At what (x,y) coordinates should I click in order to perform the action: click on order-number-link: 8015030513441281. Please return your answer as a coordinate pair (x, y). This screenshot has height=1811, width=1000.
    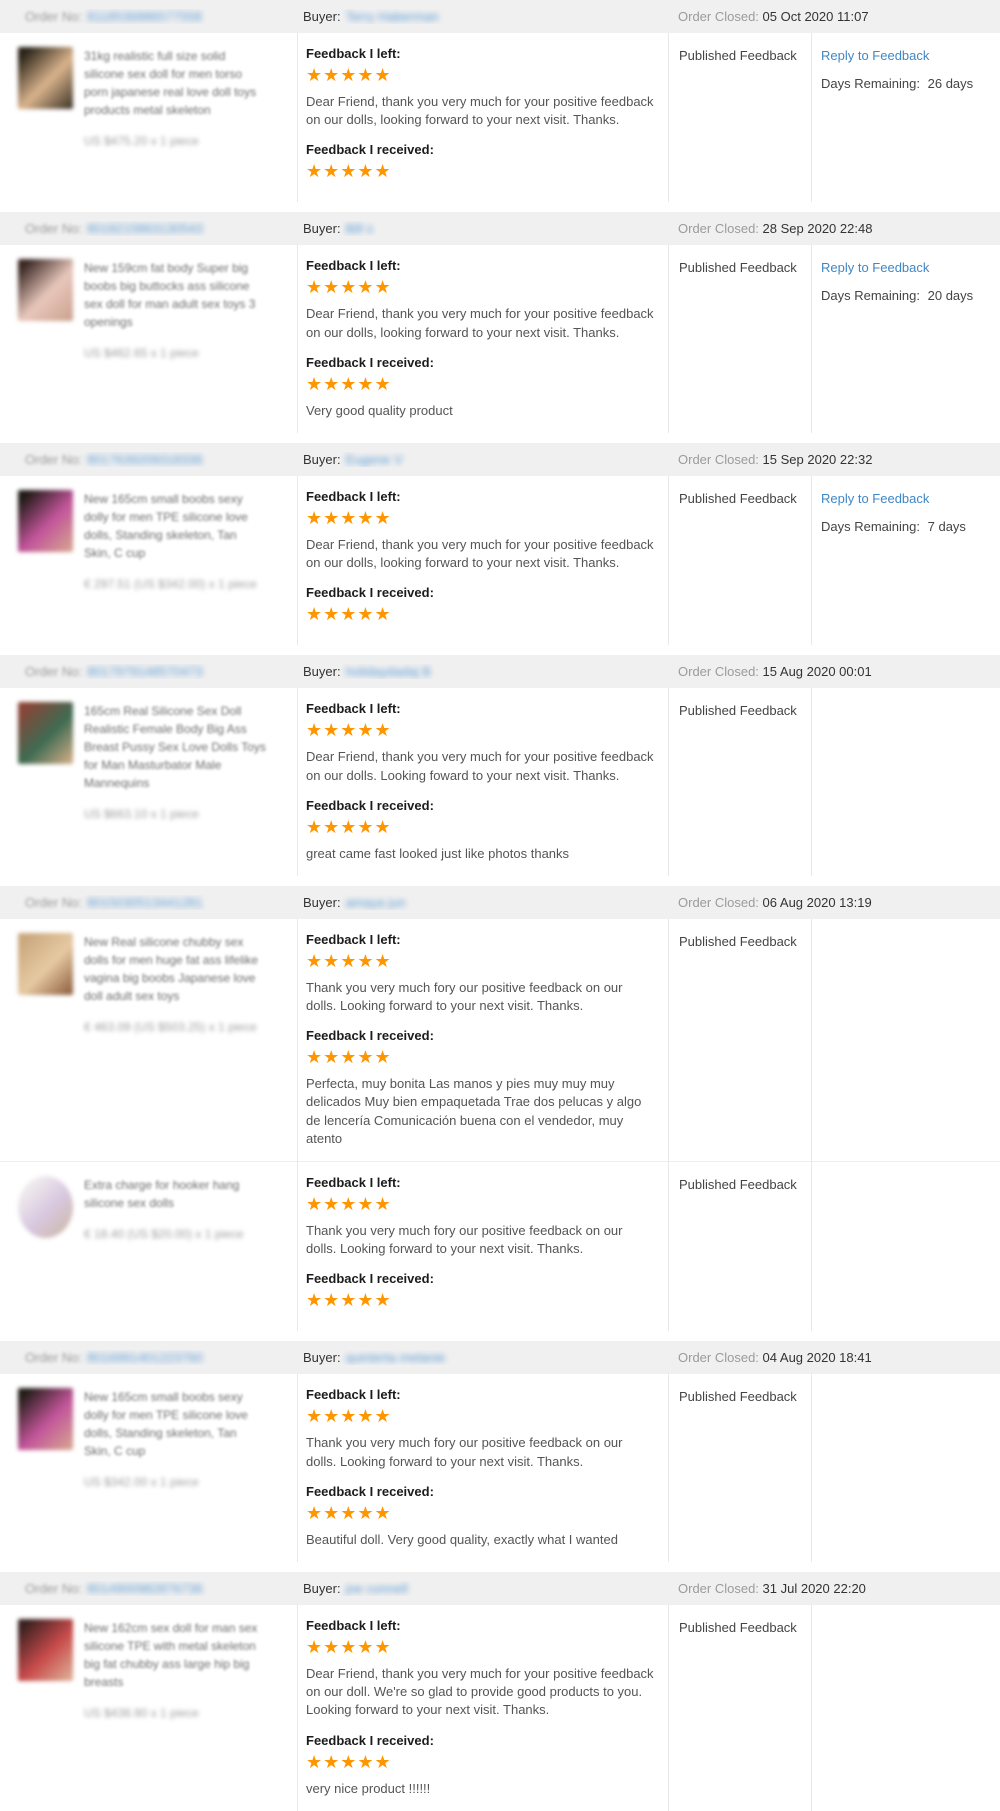
    Looking at the image, I should click on (145, 902).